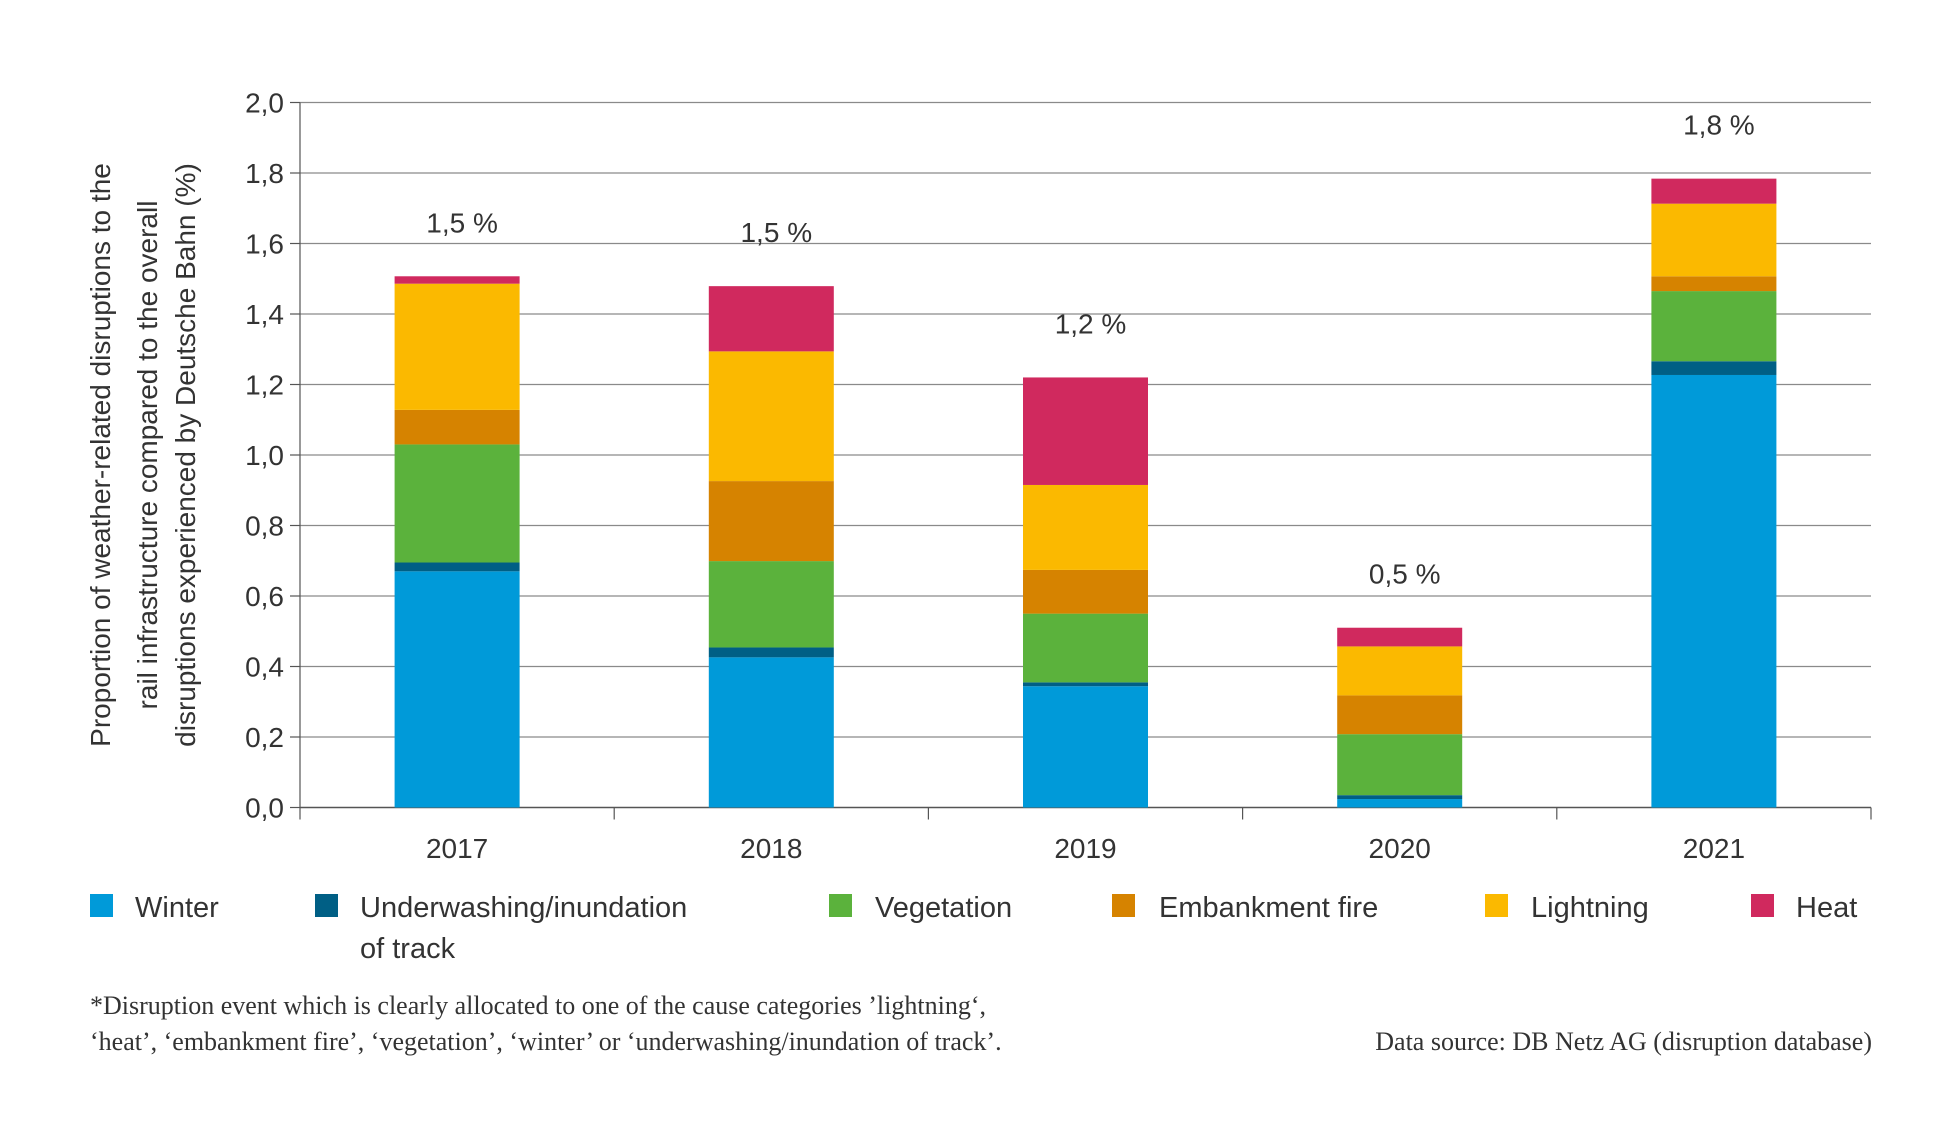 Image resolution: width=1949 pixels, height=1122 pixels. What do you see at coordinates (1714, 368) in the screenshot?
I see `bar-segment-underwashing-inundation-of-track-2021` at bounding box center [1714, 368].